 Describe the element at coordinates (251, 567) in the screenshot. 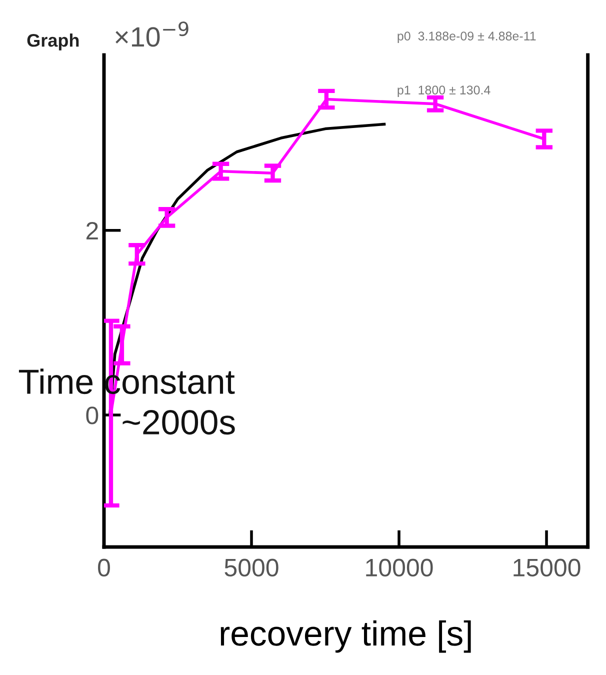

I see `x-tick-label: 5000` at that location.